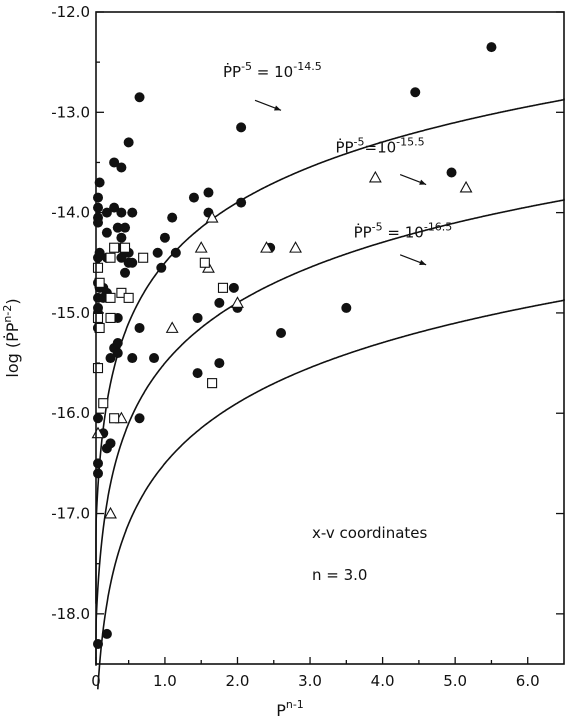 The height and width of the screenshot is (726, 565). What do you see at coordinates (455, 681) in the screenshot?
I see `x-tick-label-5: 5.0` at bounding box center [455, 681].